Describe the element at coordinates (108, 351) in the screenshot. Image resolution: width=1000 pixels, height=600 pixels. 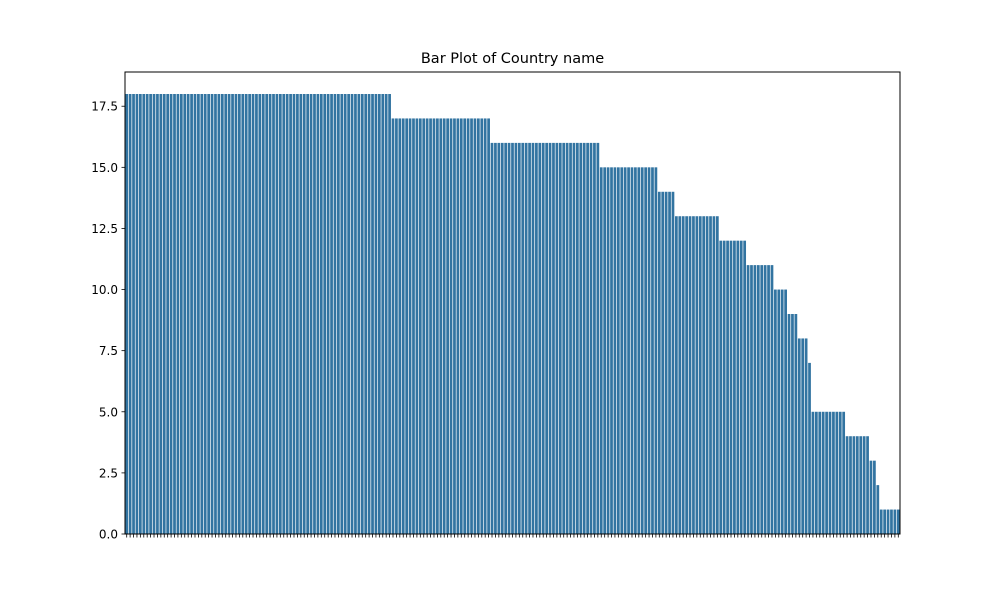
I see `y-tick-label: 7.5` at that location.